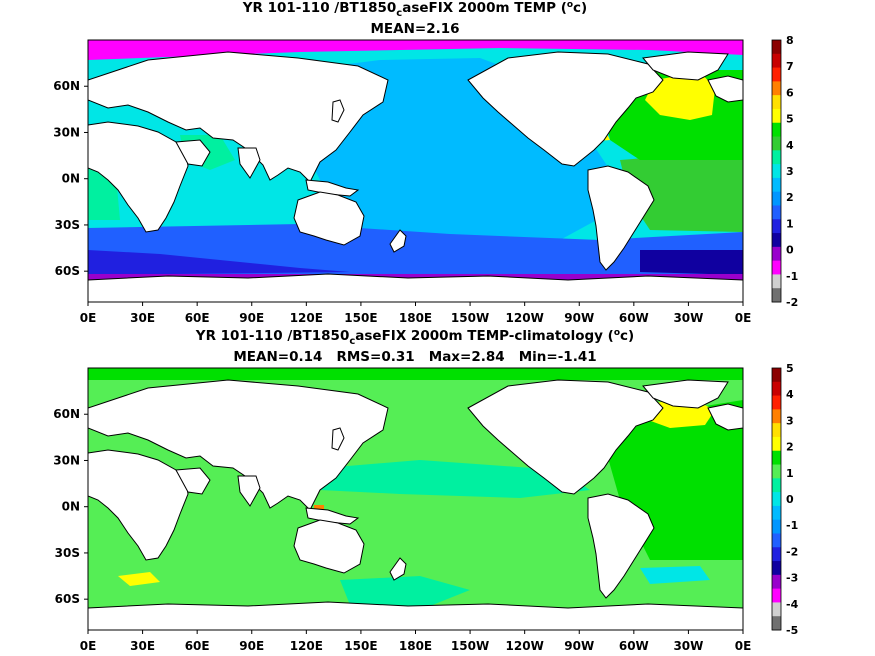 This screenshot has width=875, height=656. I want to click on bottom-title-part1: YR 101-110 /BT1850, so click(272, 336).